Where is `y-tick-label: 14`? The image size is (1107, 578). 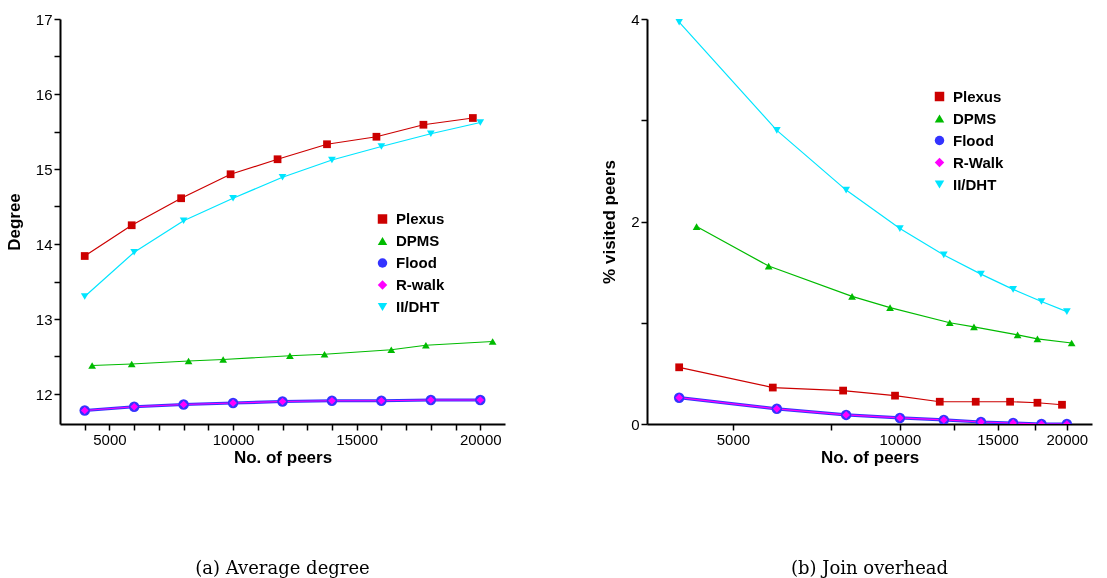 y-tick-label: 14 is located at coordinates (44, 244).